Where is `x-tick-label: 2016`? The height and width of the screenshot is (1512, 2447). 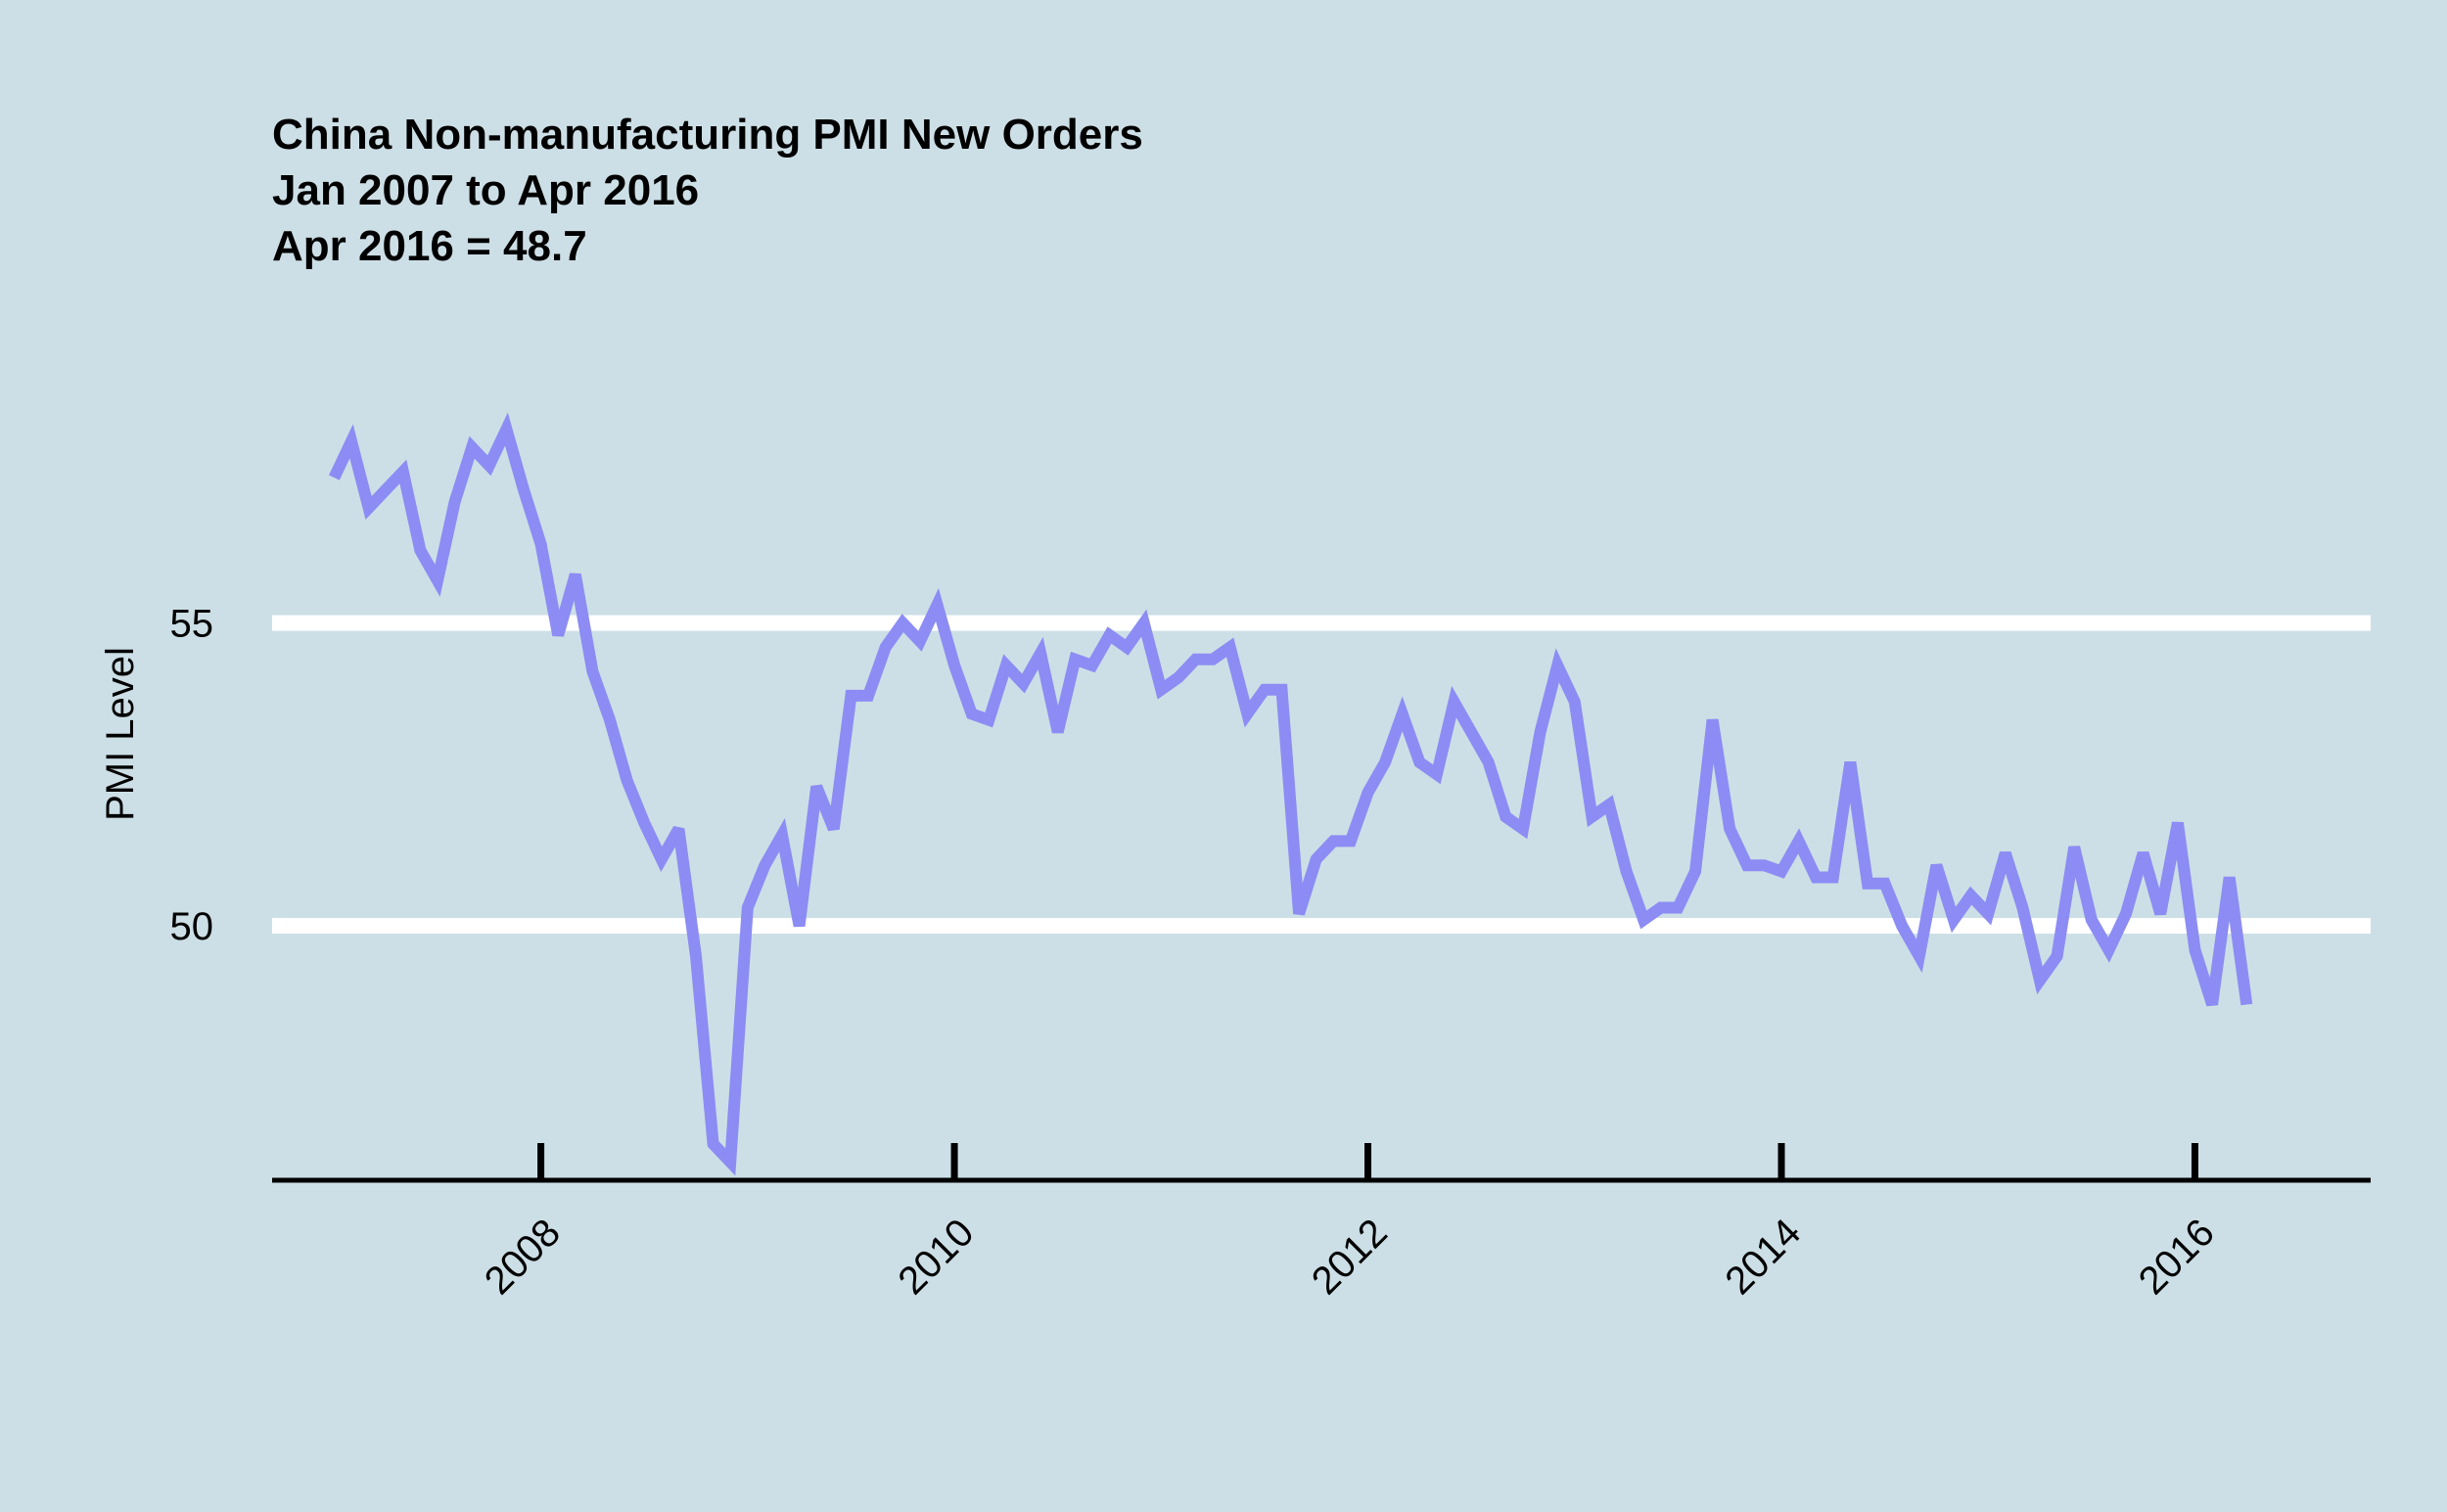
x-tick-label: 2016 is located at coordinates (2177, 1257).